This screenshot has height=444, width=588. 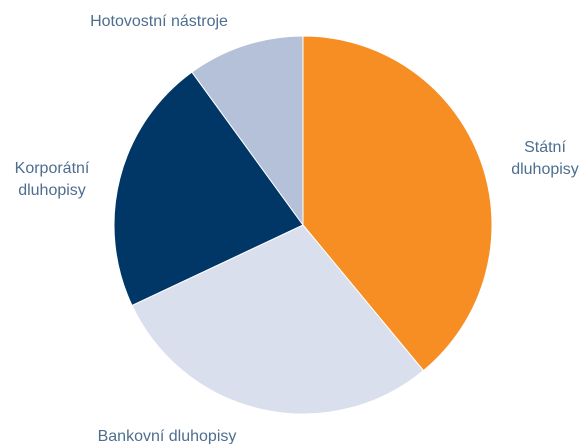 I want to click on slice-label: Státní dluhopisy, so click(x=545, y=158).